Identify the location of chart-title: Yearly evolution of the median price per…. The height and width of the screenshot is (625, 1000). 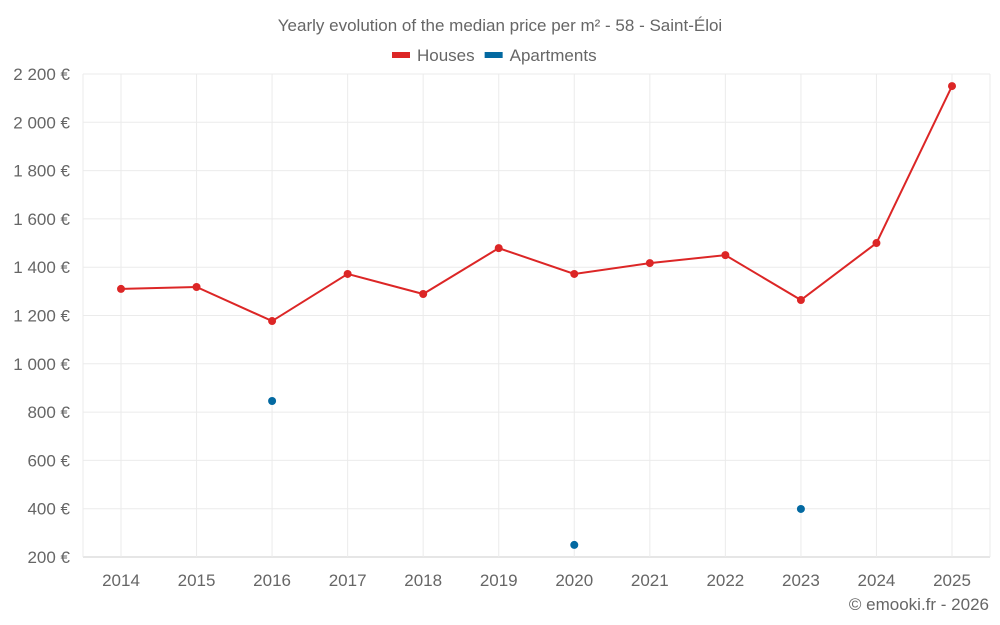
(500, 25).